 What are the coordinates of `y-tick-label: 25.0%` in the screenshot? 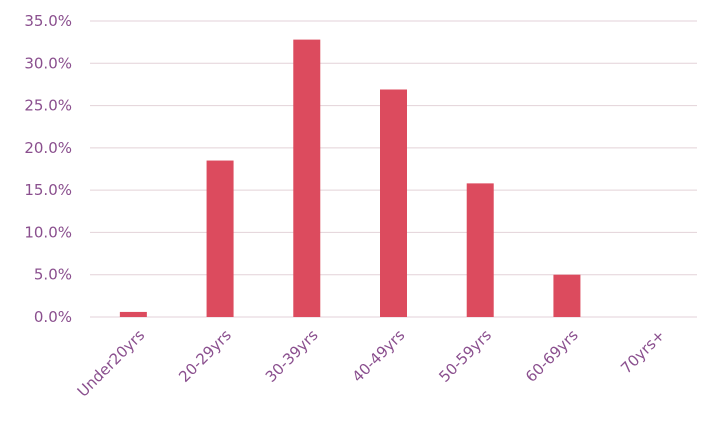 It's located at (48, 106).